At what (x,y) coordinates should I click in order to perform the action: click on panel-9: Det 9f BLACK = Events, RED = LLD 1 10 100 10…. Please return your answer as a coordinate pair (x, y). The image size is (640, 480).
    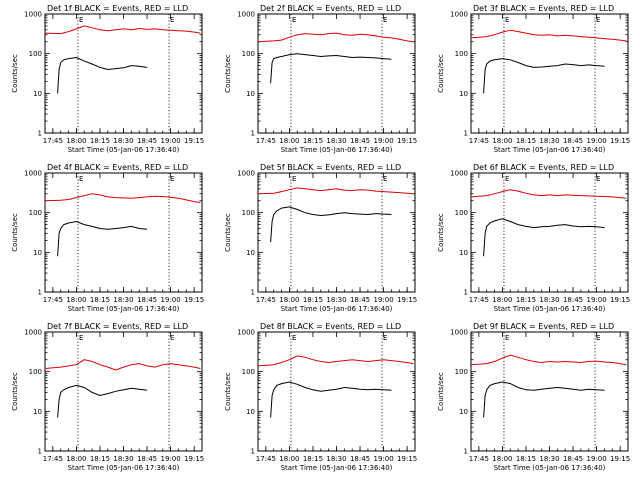
    Looking at the image, I should click on (533, 397).